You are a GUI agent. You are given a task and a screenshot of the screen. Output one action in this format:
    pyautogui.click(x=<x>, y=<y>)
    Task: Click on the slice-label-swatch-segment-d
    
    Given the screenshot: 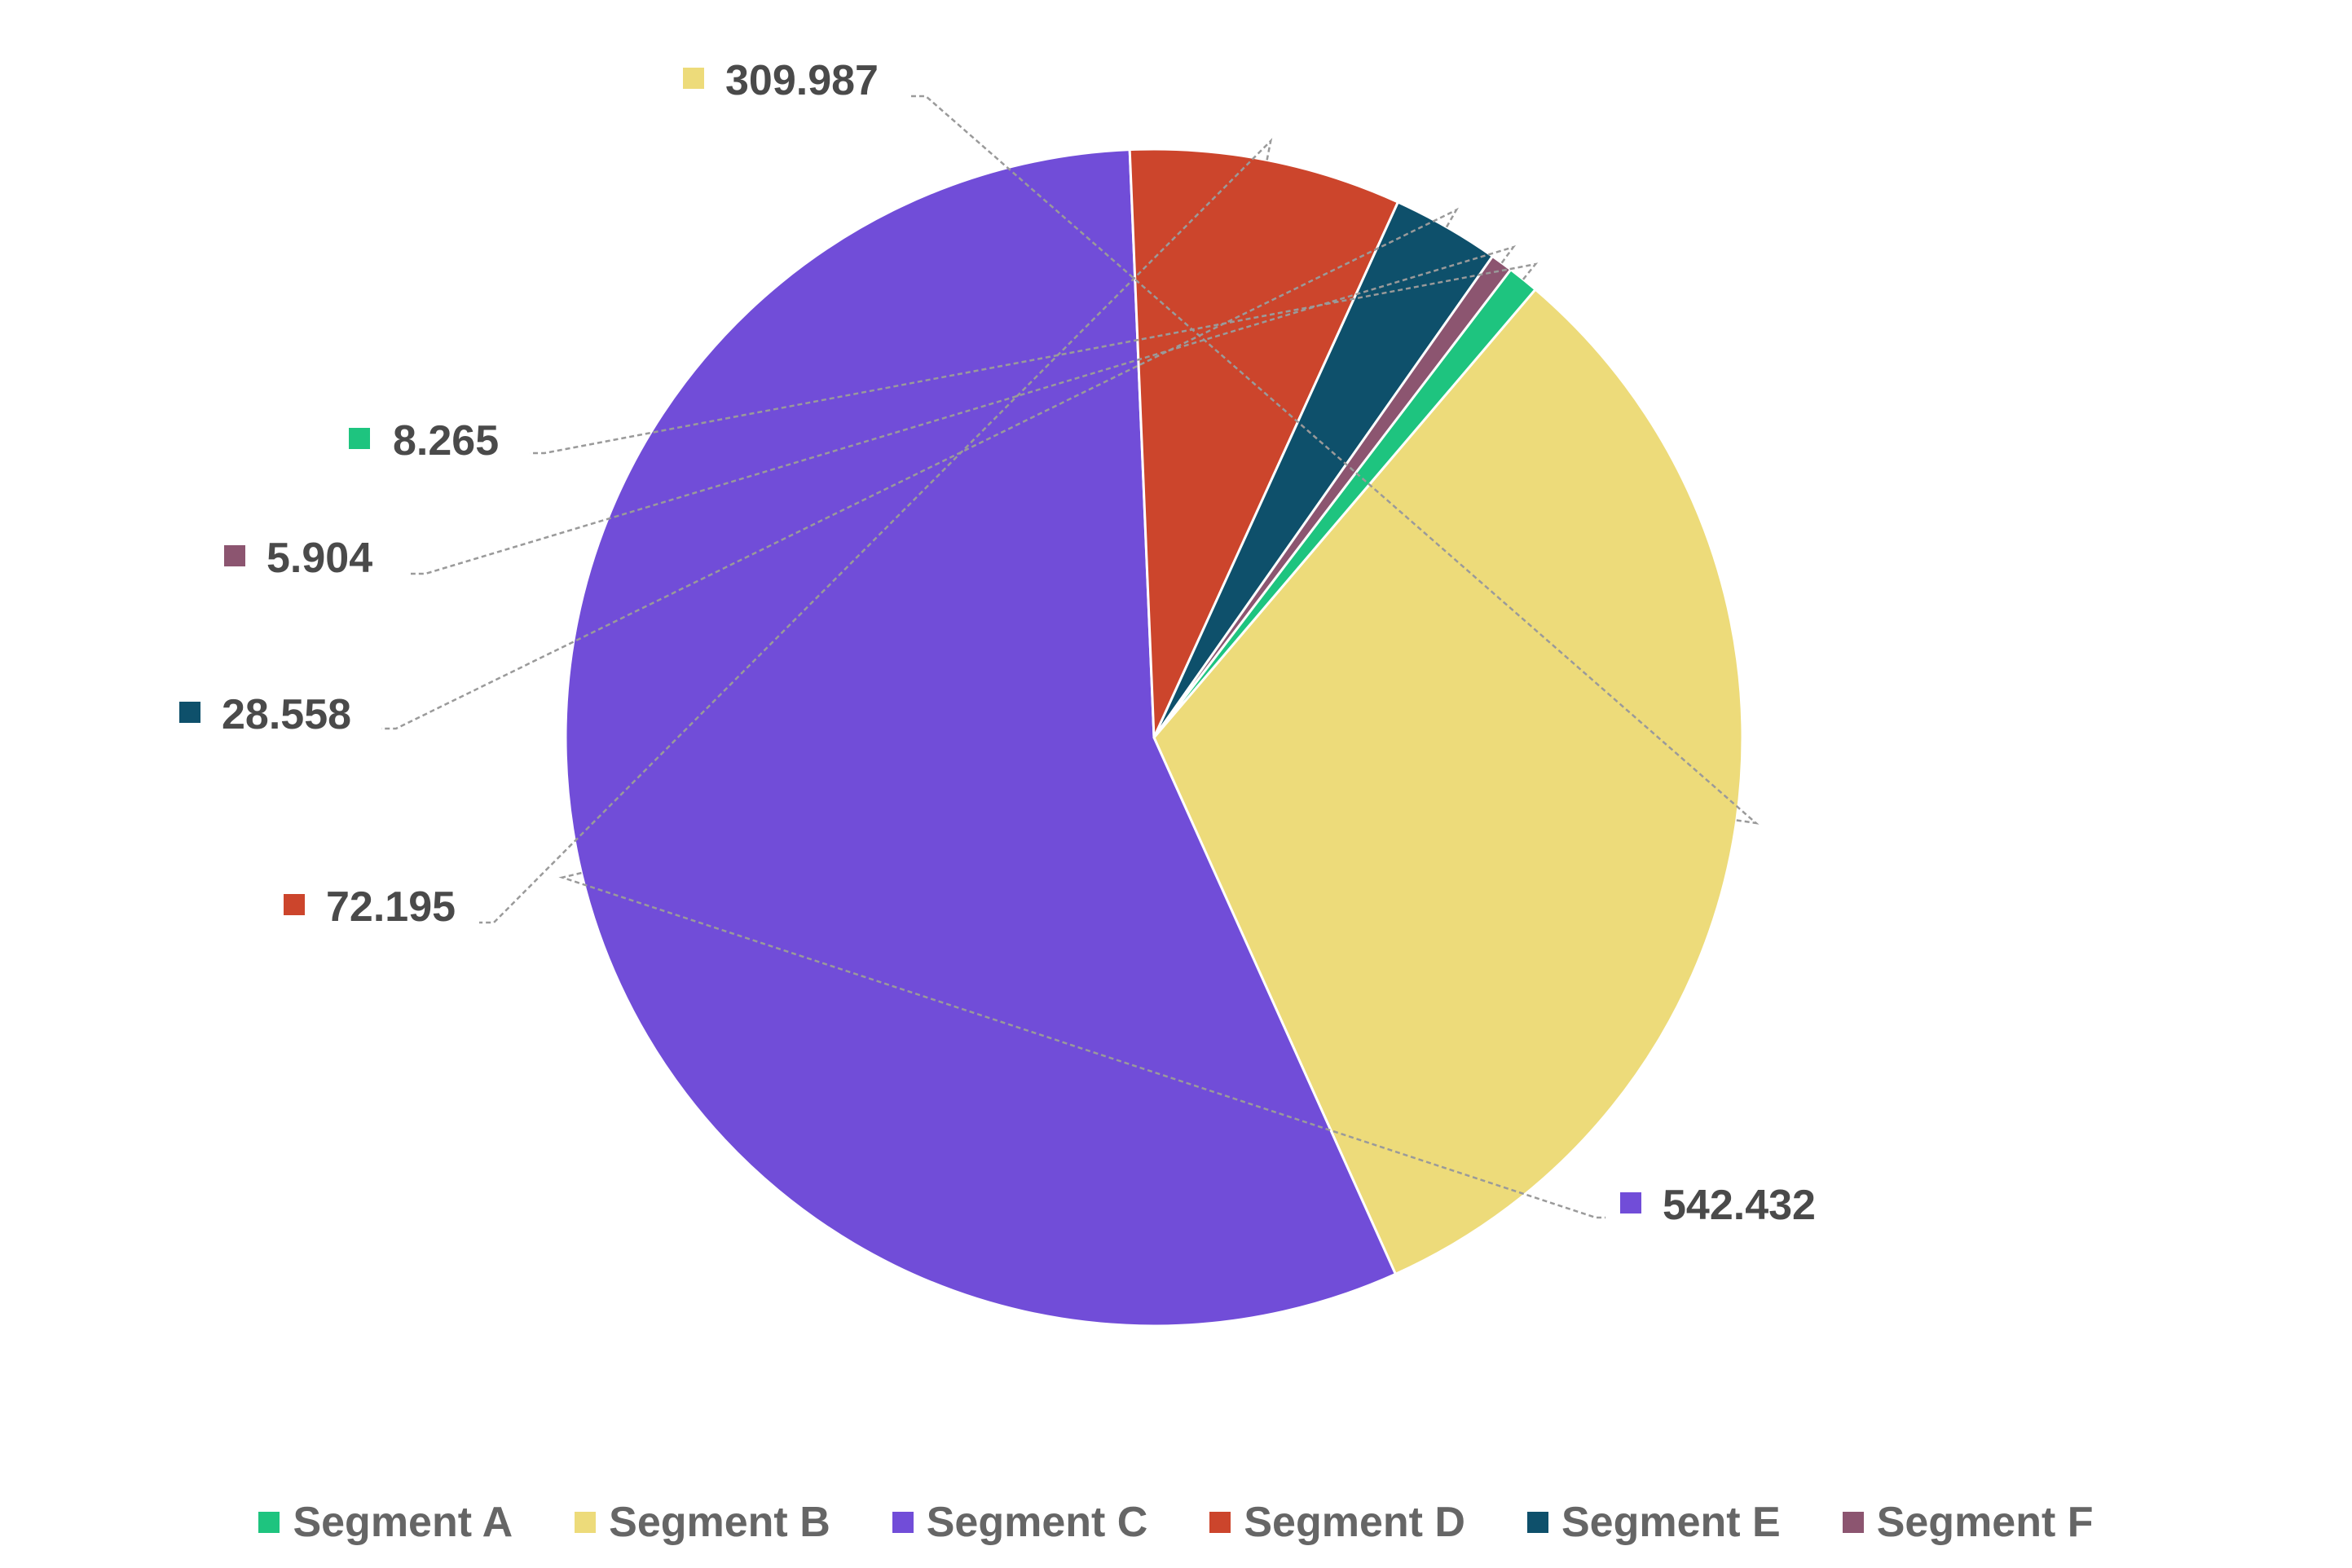 What is the action you would take?
    pyautogui.click(x=294, y=904)
    